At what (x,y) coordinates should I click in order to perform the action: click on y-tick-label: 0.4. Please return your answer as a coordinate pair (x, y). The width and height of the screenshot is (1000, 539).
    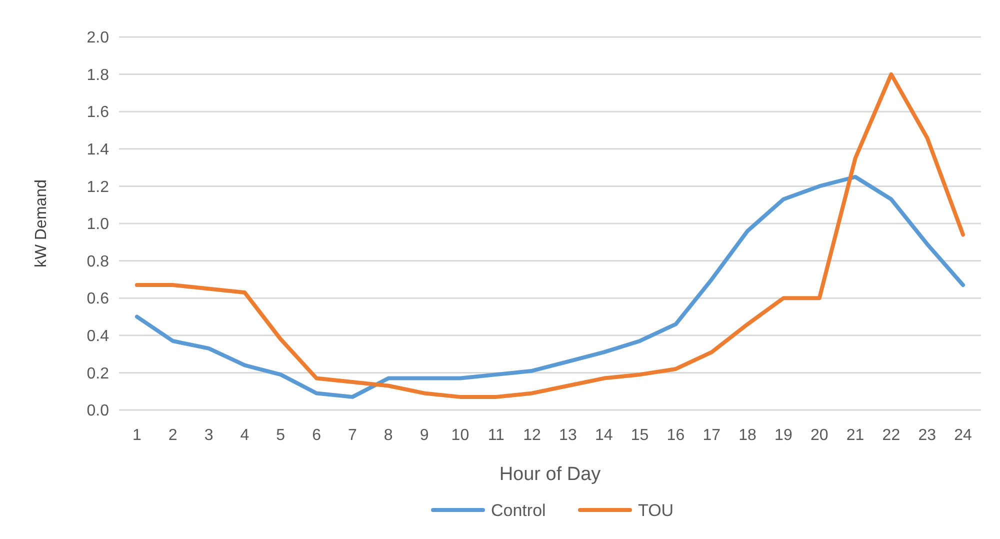
    Looking at the image, I should click on (98, 336).